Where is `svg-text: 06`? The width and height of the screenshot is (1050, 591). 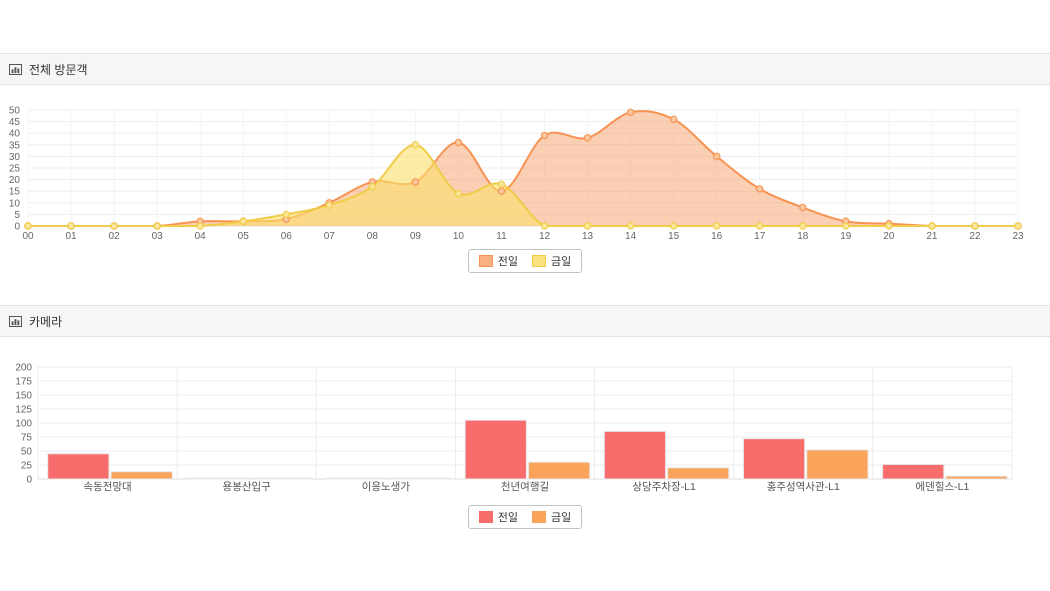
svg-text: 06 is located at coordinates (287, 236).